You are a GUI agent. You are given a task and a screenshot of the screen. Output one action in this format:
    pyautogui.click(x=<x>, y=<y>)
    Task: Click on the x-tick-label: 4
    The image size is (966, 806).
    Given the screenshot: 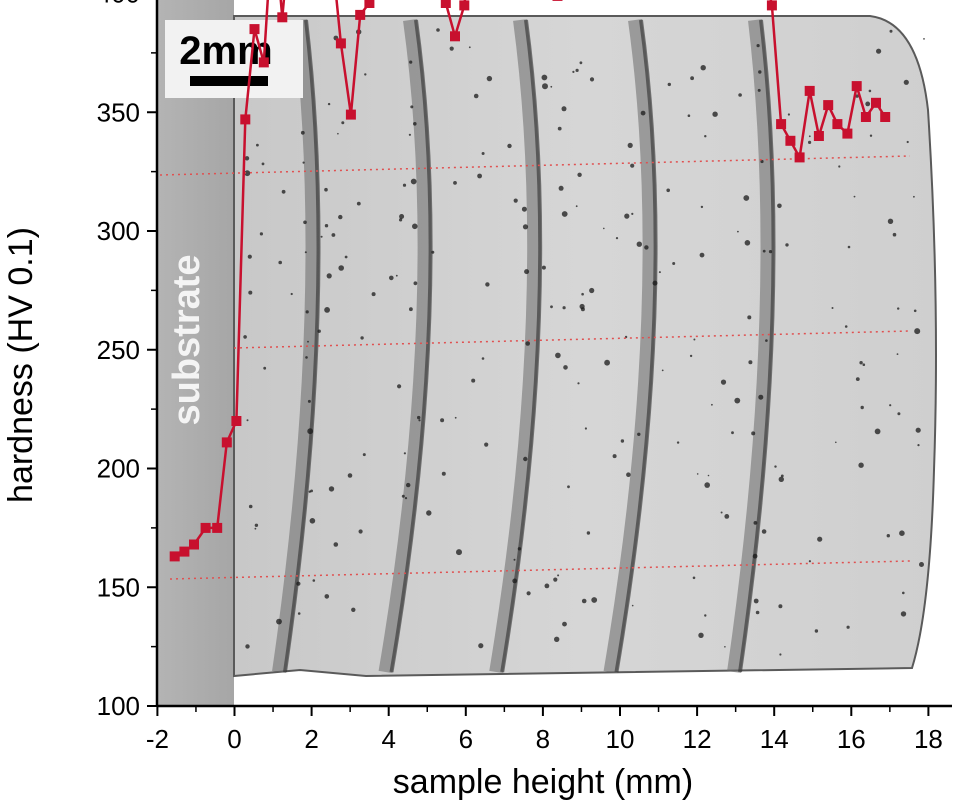 What is the action you would take?
    pyautogui.click(x=388, y=739)
    